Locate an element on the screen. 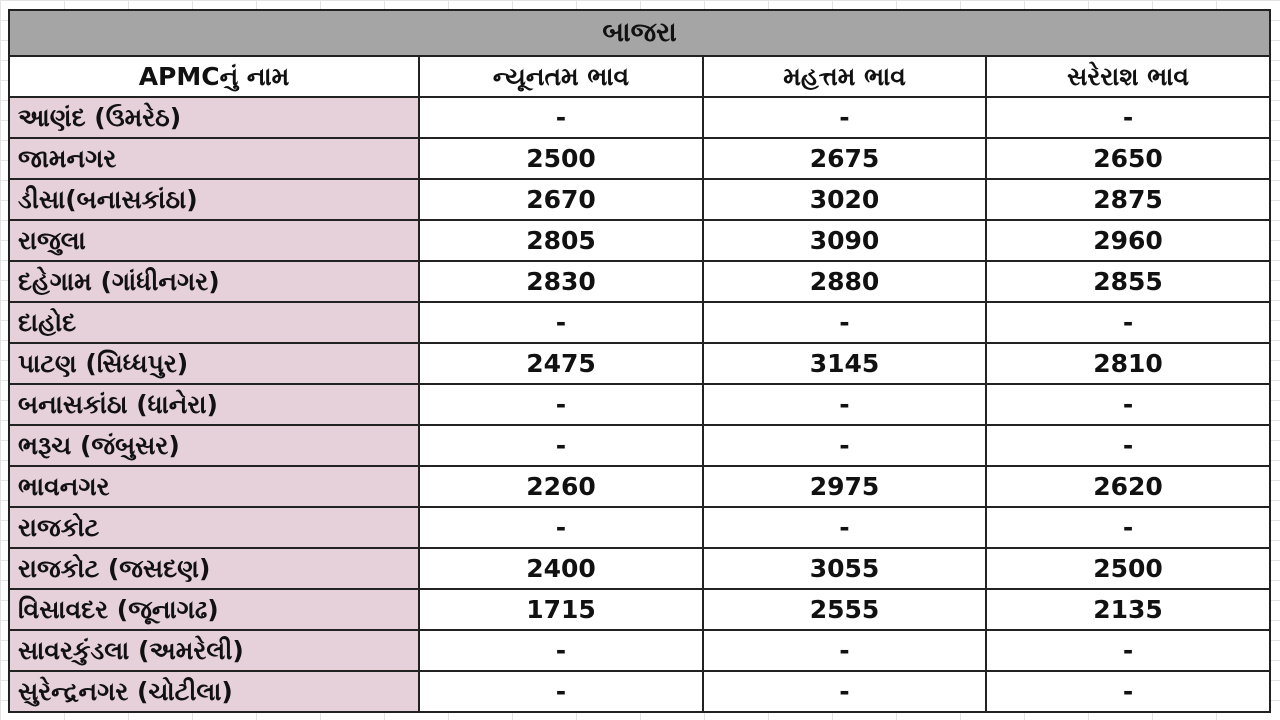 This screenshot has width=1280, height=720. avg-price-cell: 2855 is located at coordinates (1128, 281).